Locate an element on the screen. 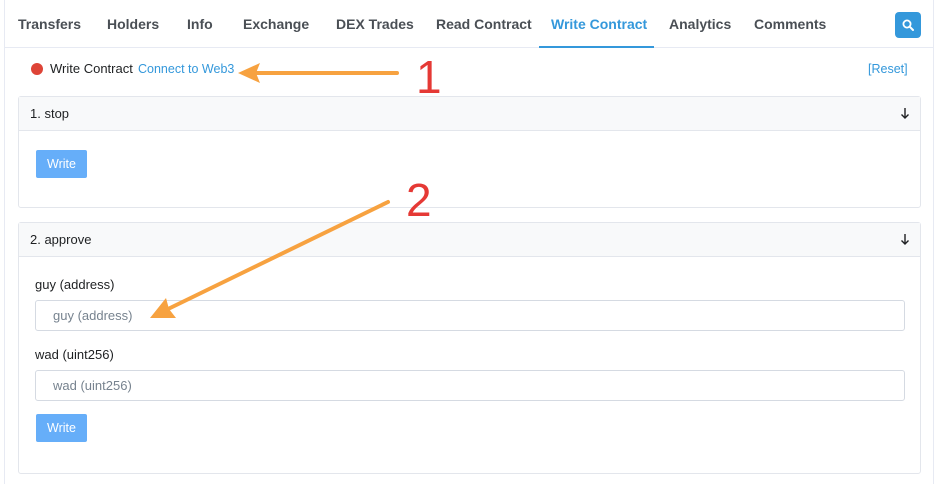  function-header-stop: 1. stop is located at coordinates (469, 114).